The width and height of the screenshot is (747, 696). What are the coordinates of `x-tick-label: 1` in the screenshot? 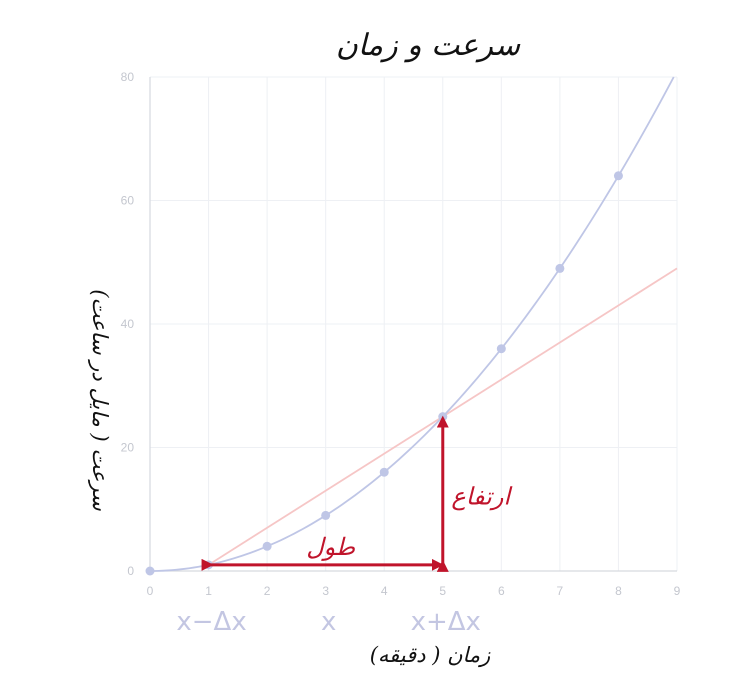 It's located at (208, 591).